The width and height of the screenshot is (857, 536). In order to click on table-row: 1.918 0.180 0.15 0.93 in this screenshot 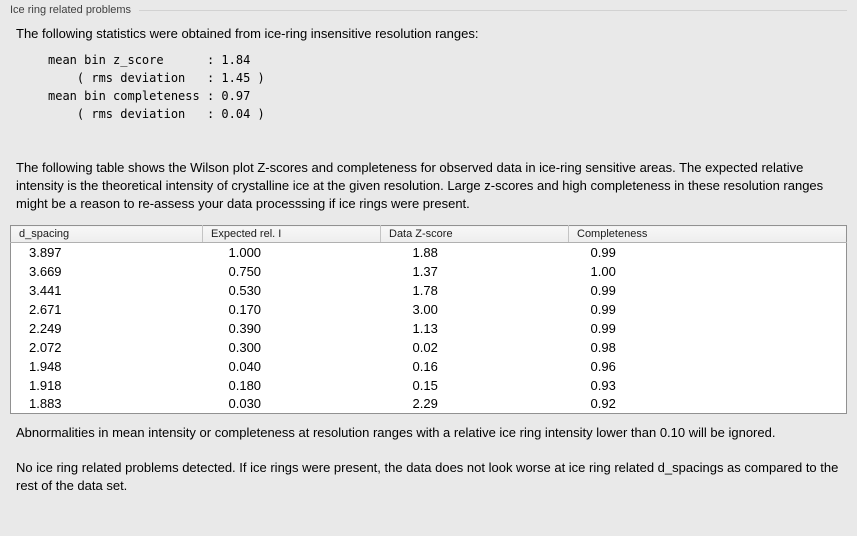, I will do `click(429, 385)`.